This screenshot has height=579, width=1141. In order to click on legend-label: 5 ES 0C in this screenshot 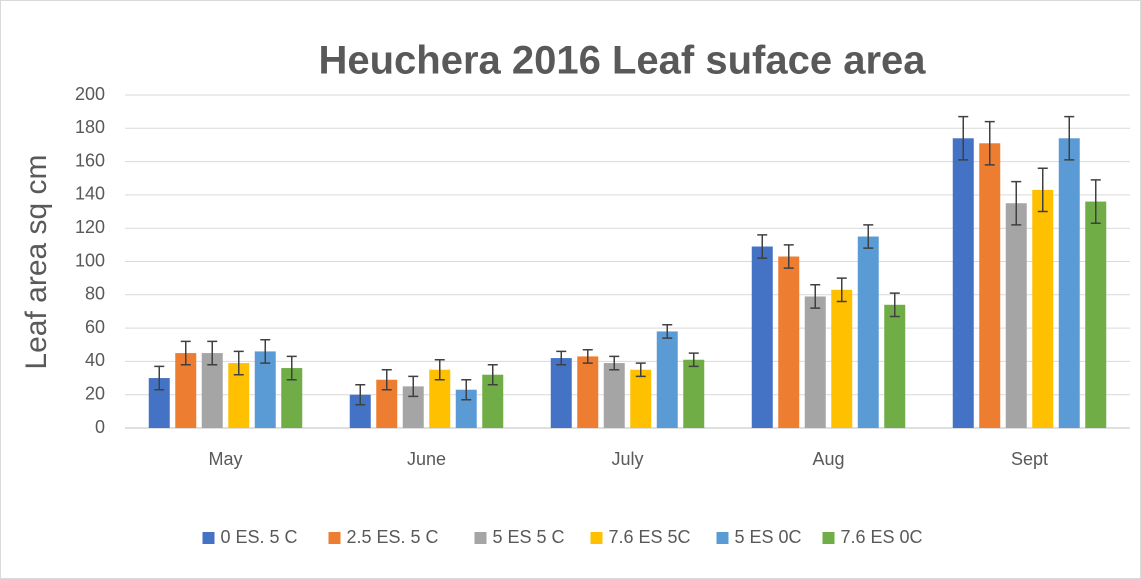, I will do `click(768, 537)`.